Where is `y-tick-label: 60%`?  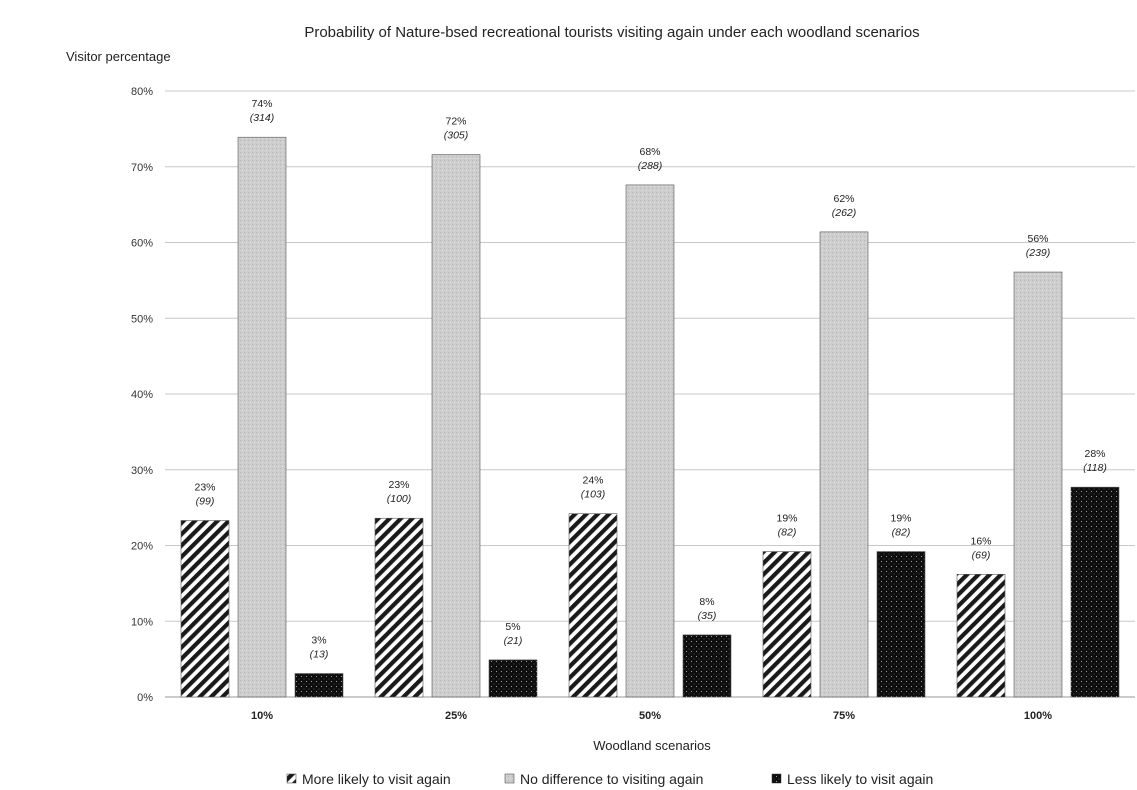
y-tick-label: 60% is located at coordinates (142, 244).